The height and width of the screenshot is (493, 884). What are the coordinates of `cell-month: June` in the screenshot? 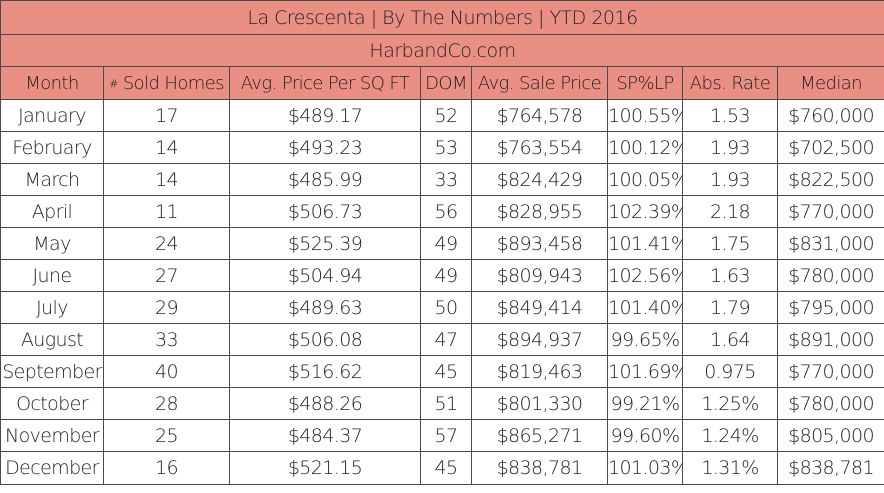 It's located at (52, 275).